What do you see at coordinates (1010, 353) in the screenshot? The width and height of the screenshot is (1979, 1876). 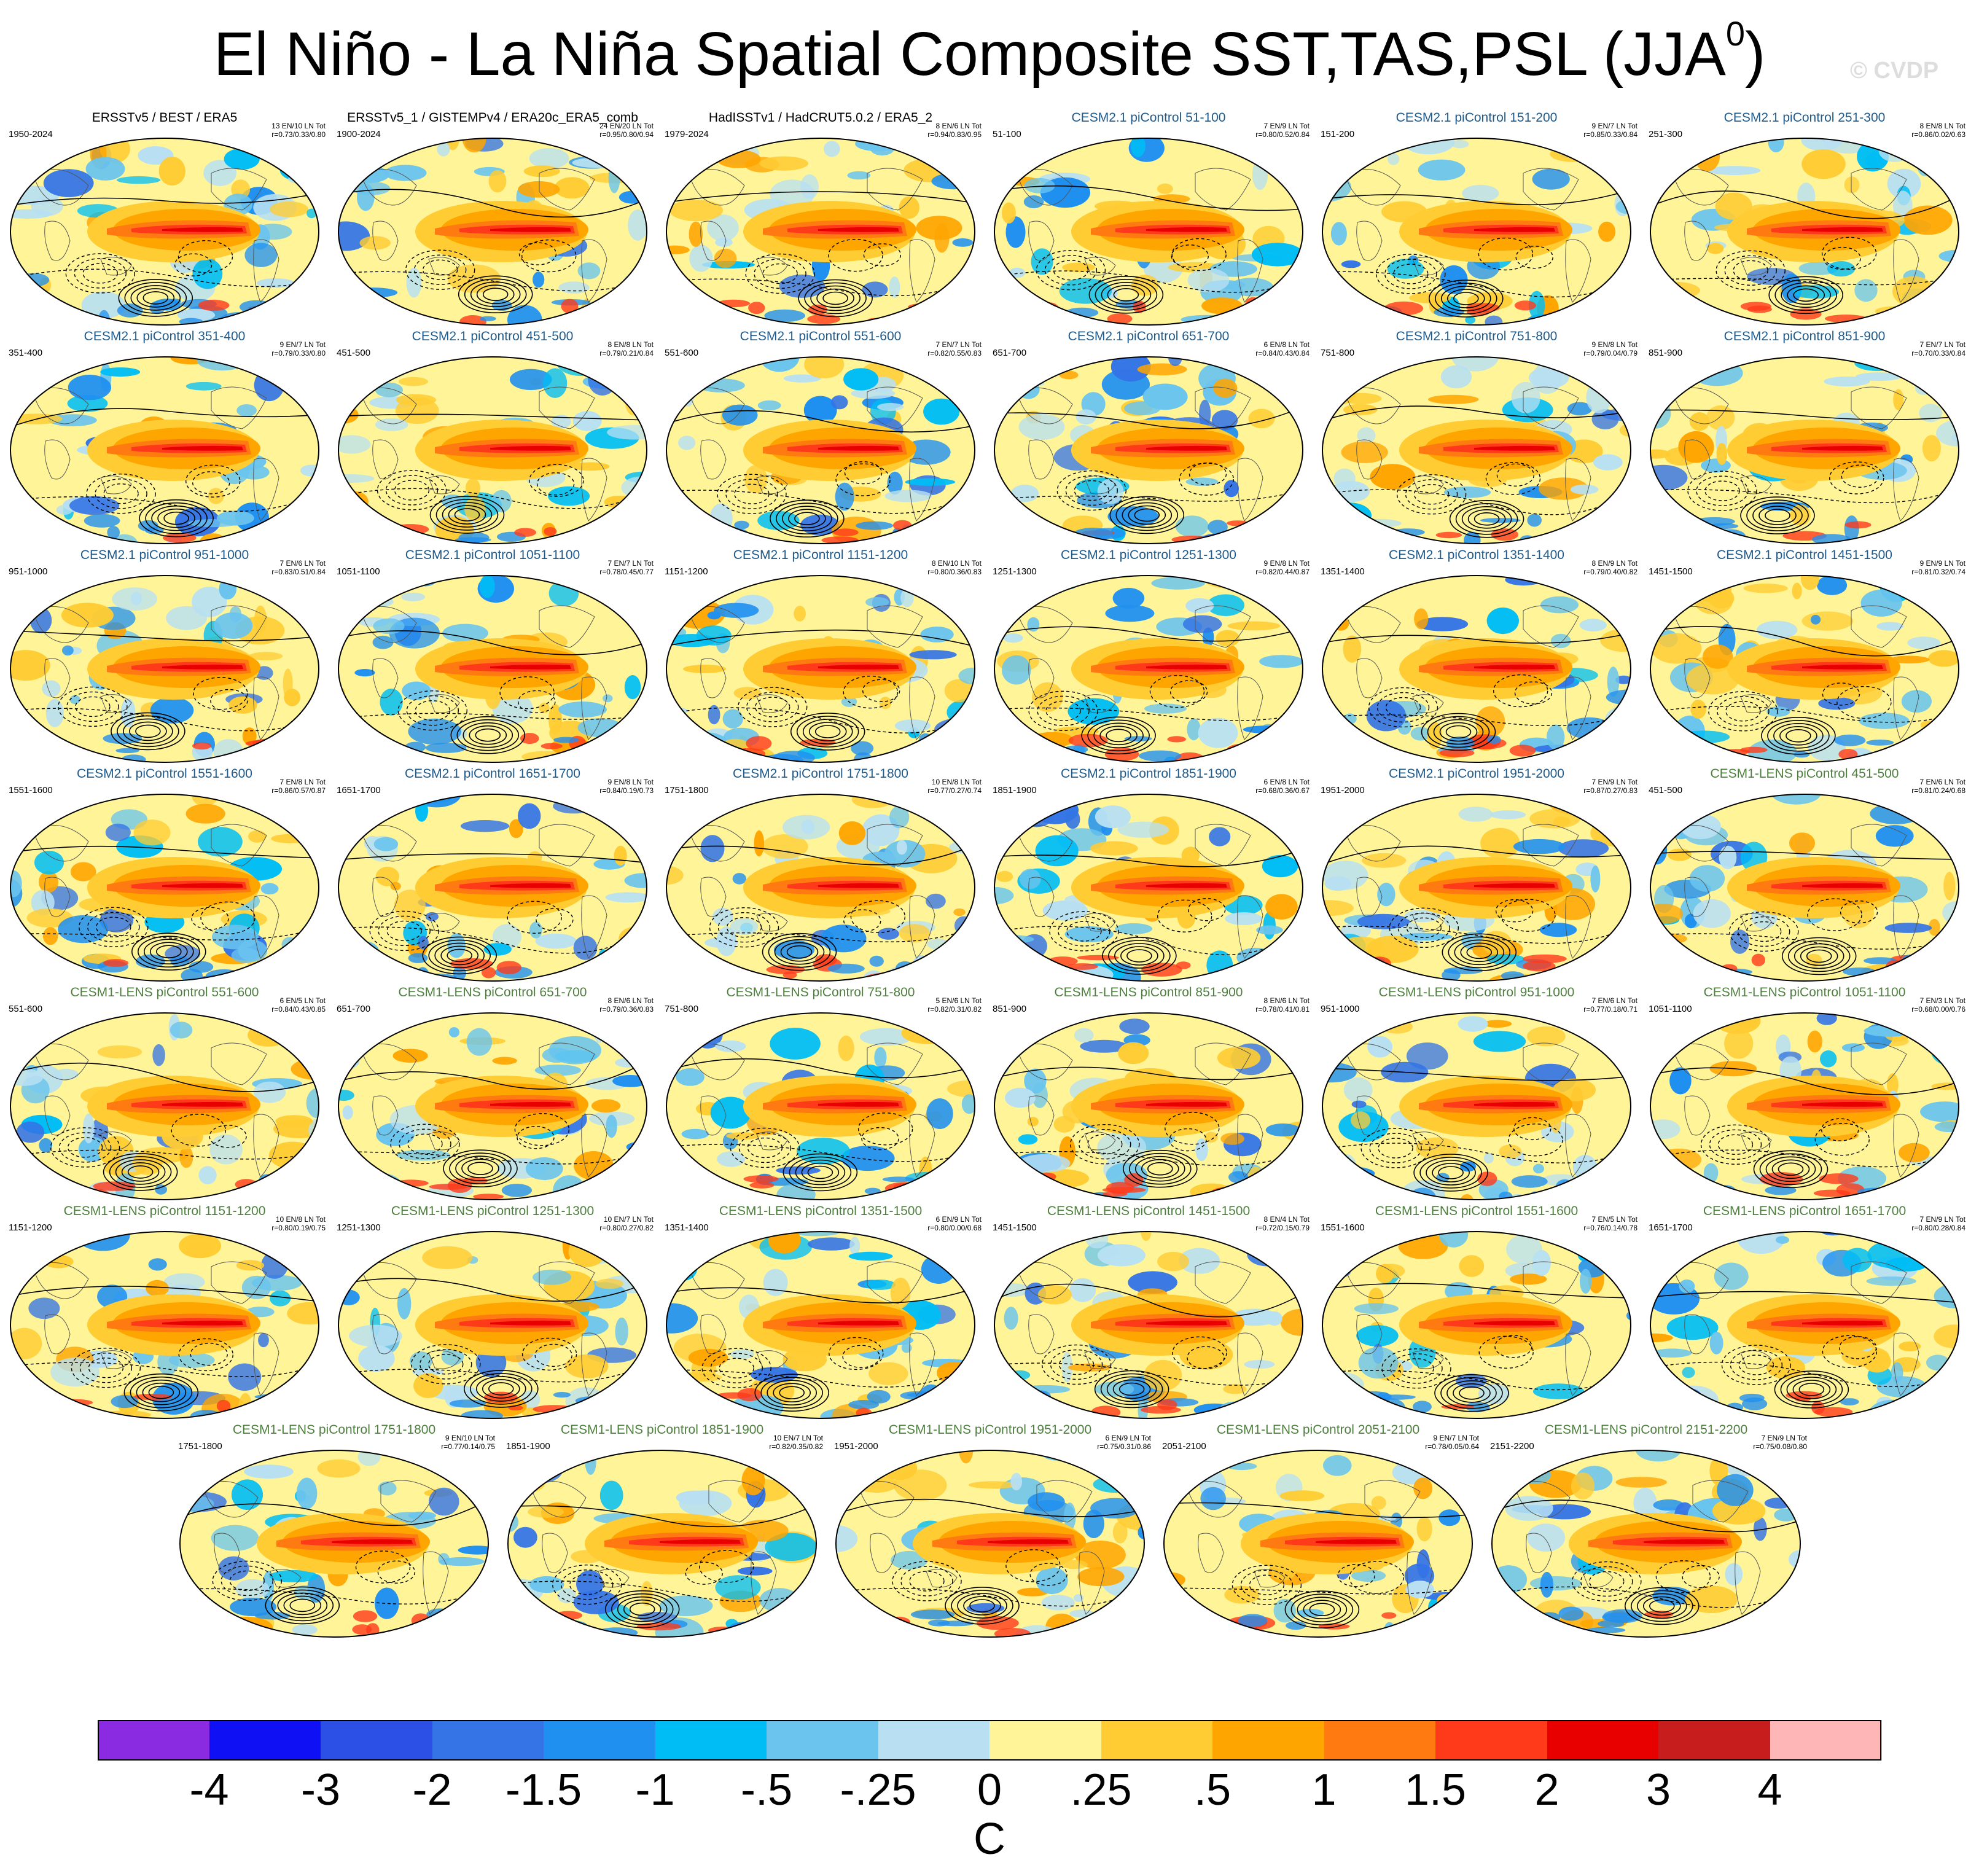 I see `panel-period: 651-700` at bounding box center [1010, 353].